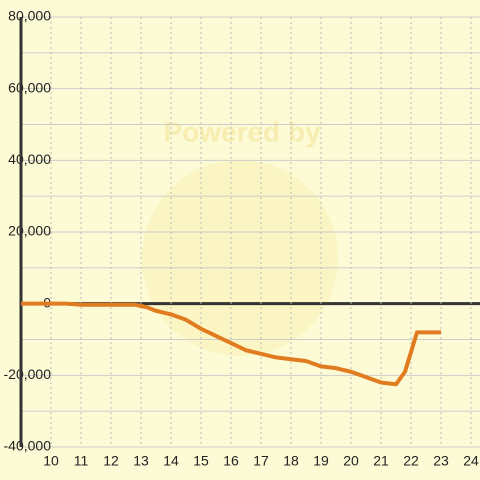 The width and height of the screenshot is (480, 480). I want to click on x-tick-label: 17, so click(261, 461).